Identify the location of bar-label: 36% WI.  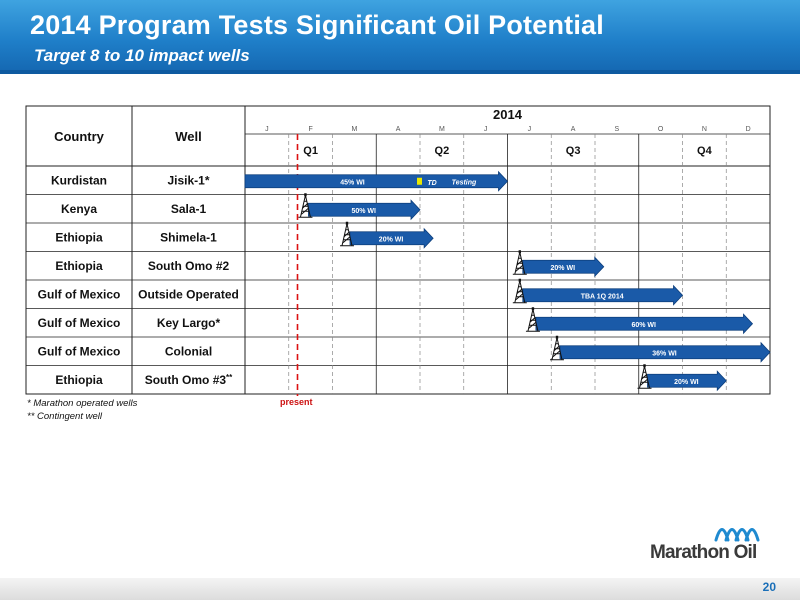
(664, 353).